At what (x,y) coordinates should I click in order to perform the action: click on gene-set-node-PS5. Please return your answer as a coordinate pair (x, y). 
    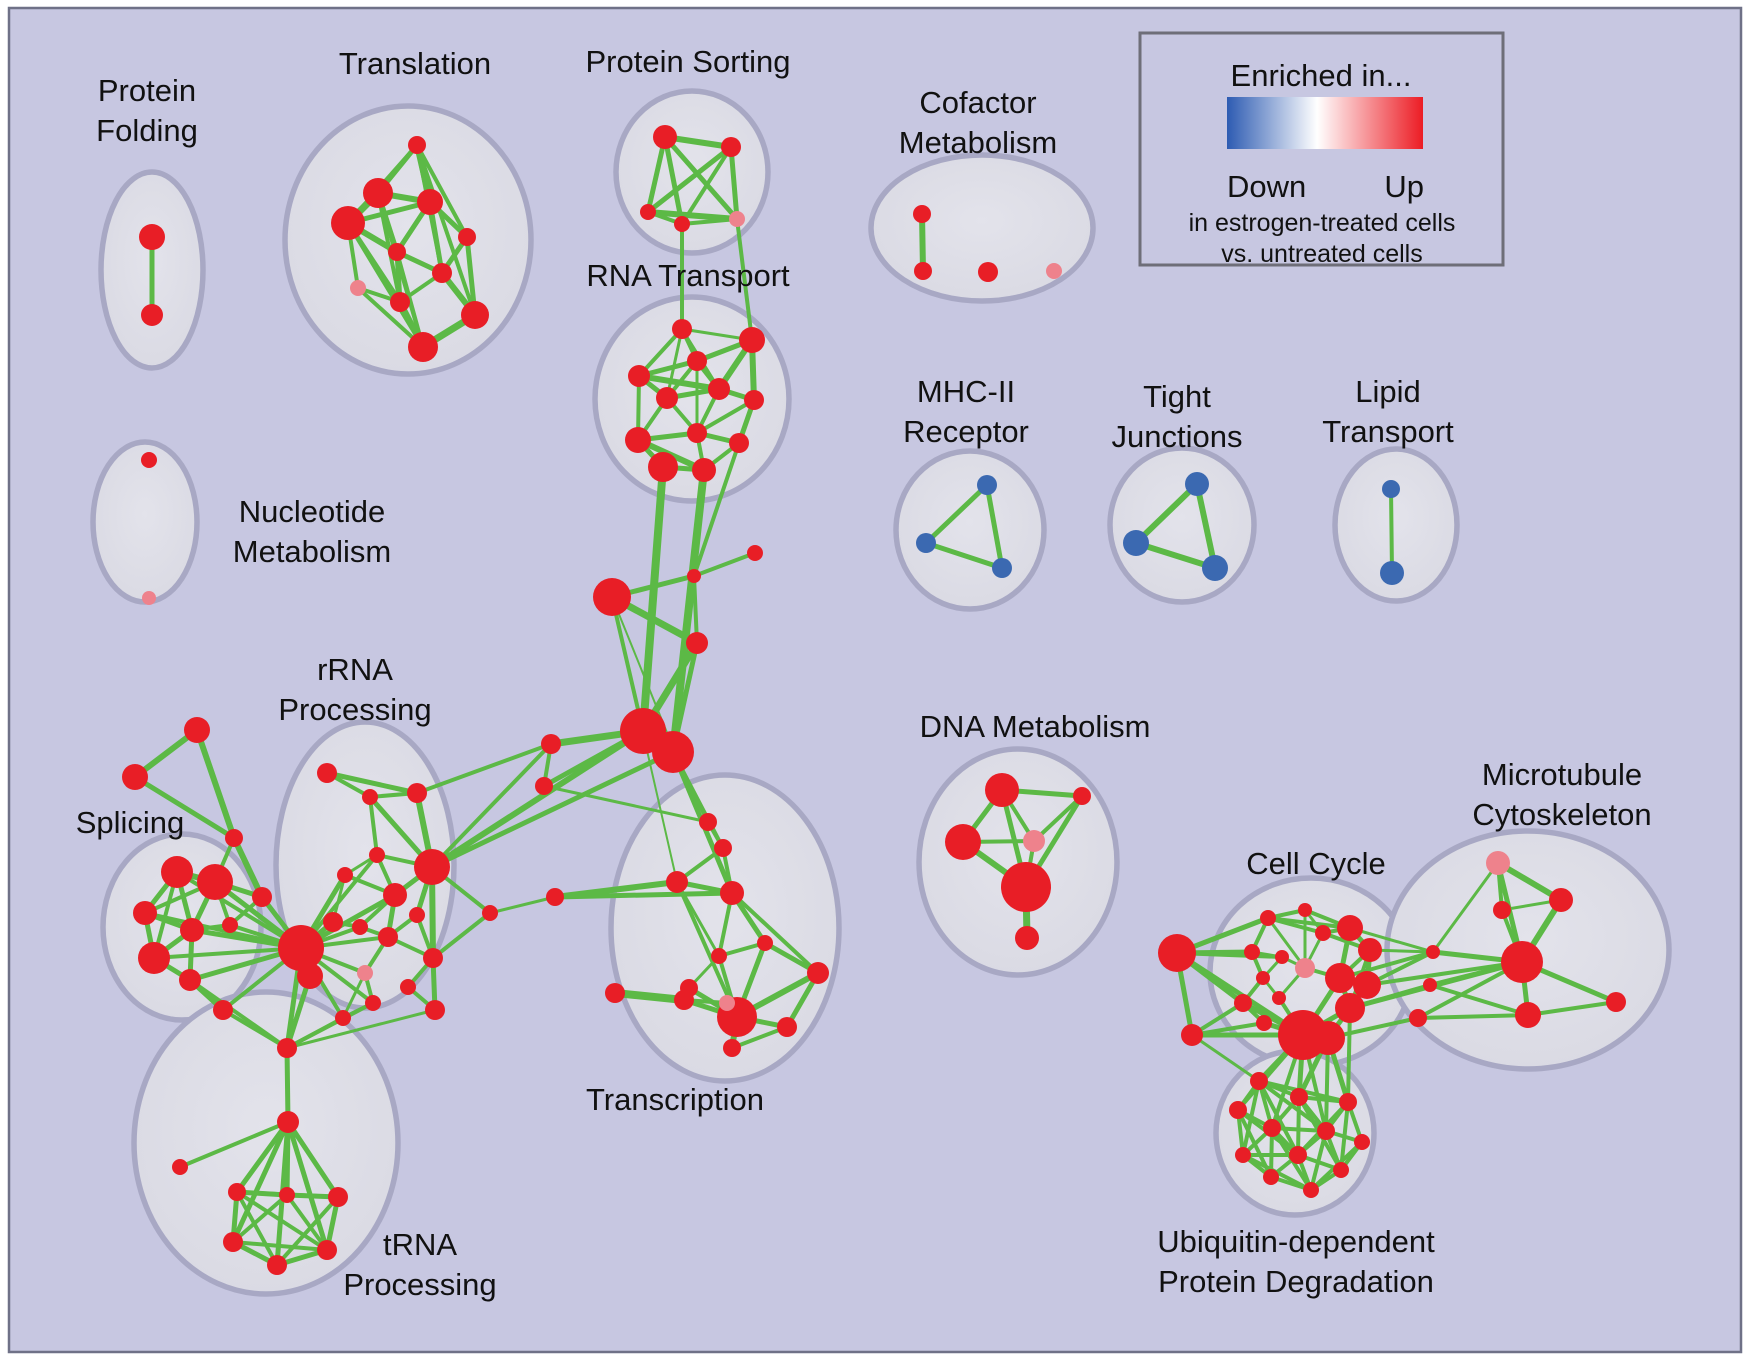
    Looking at the image, I should click on (737, 219).